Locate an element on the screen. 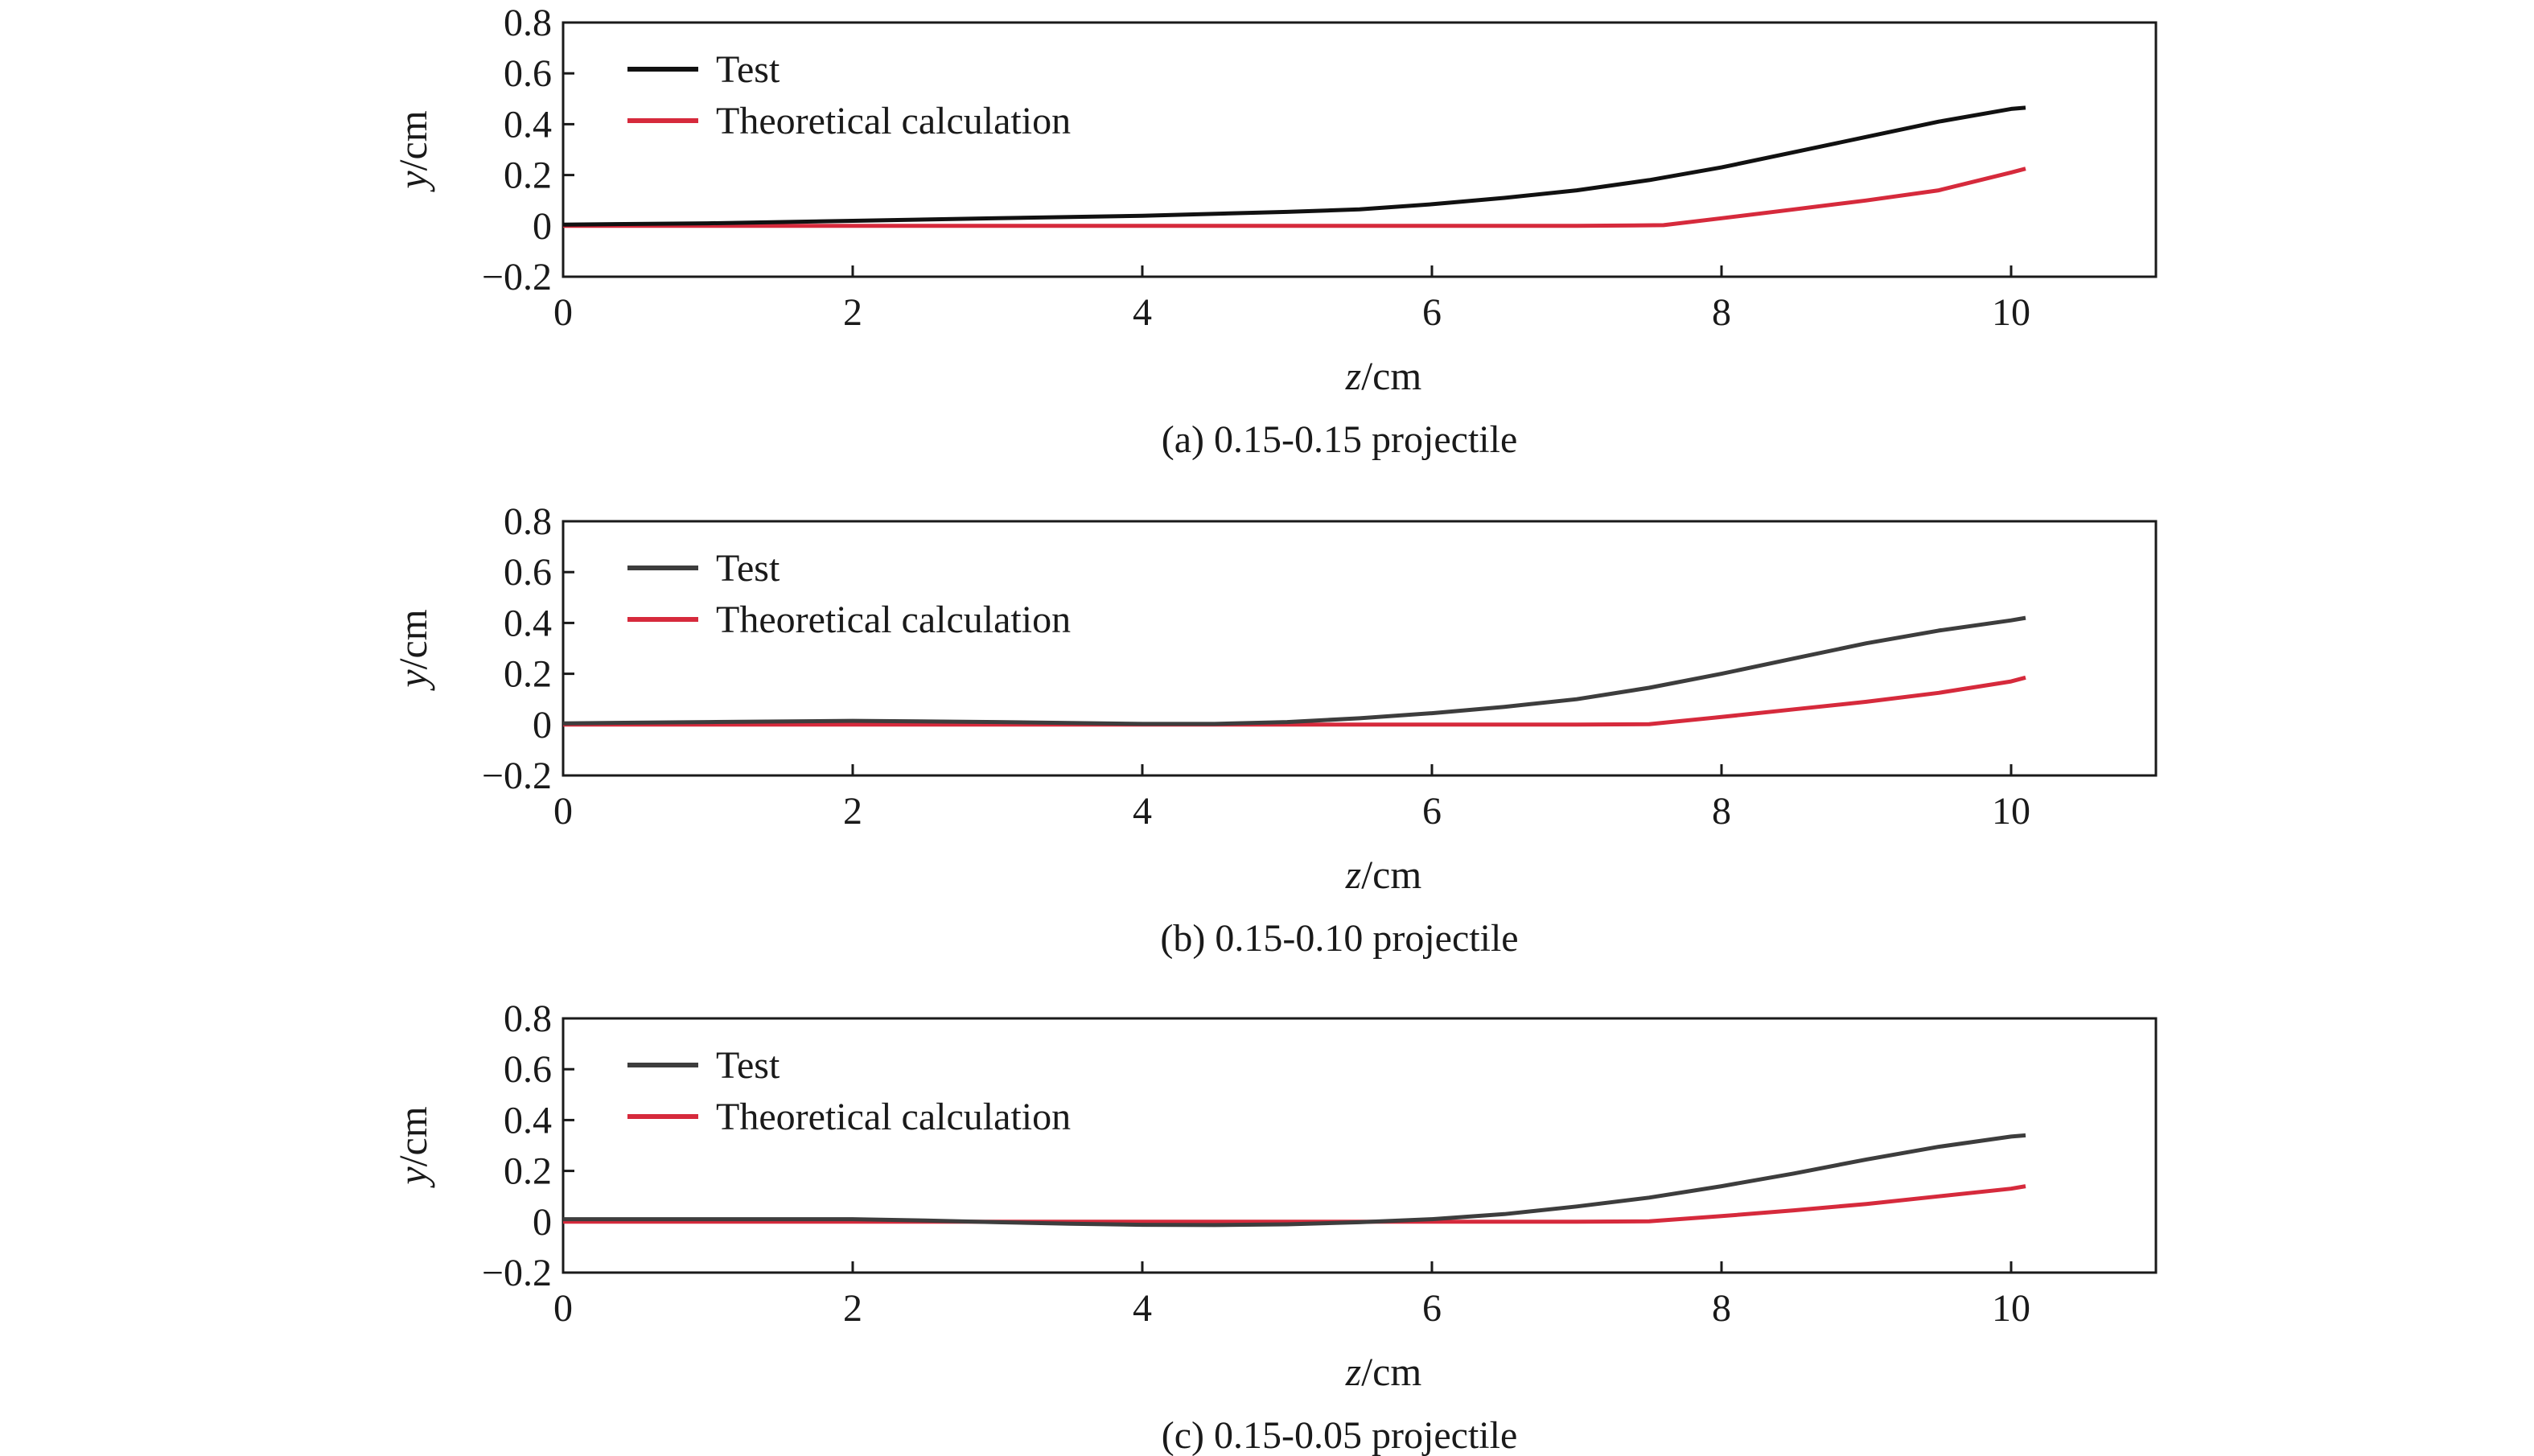 The width and height of the screenshot is (2534, 1456). panel-caption: (b) 0.15-0.10 projectile is located at coordinates (1339, 939).